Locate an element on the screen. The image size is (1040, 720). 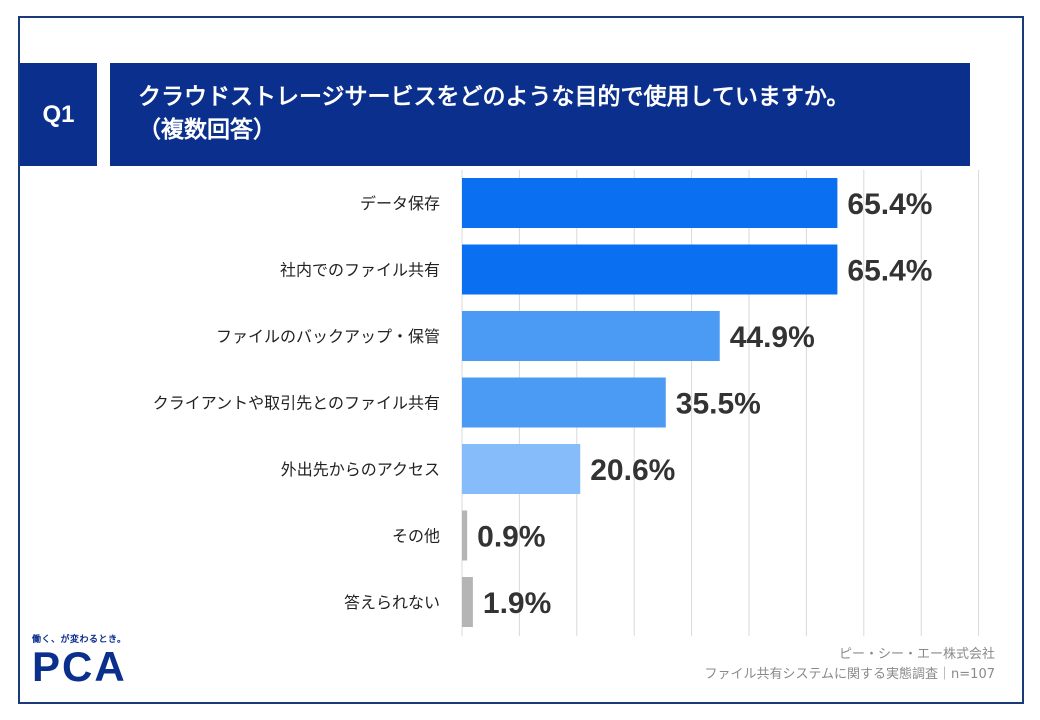
value-label: 20.6% is located at coordinates (632, 470).